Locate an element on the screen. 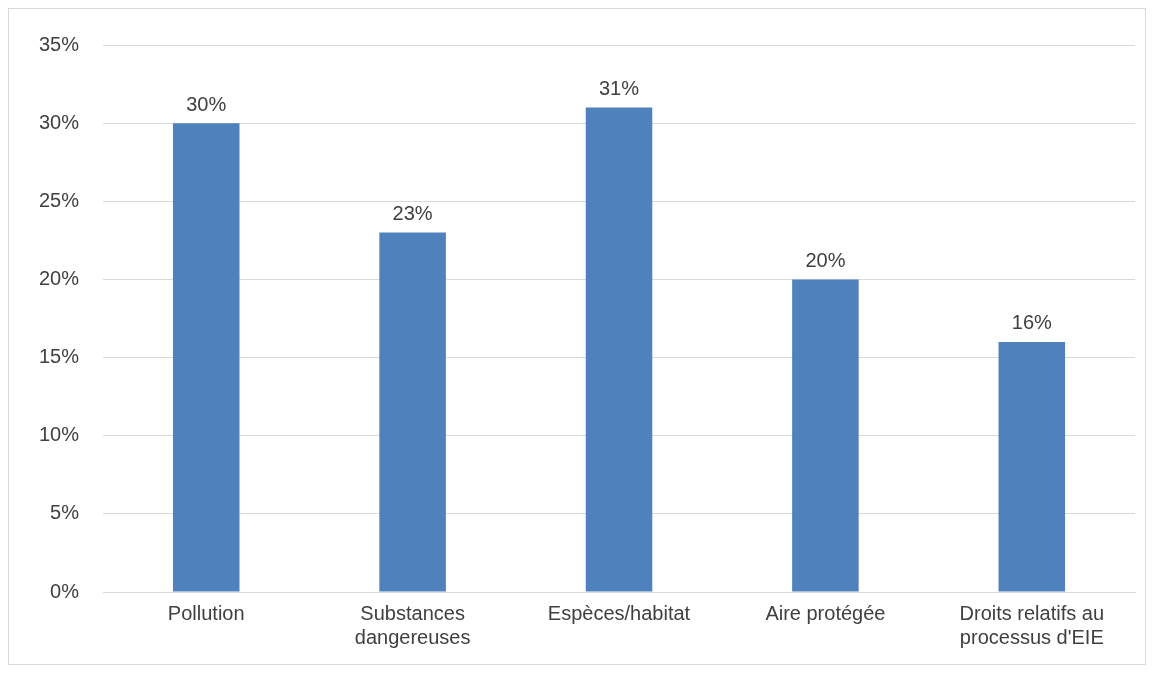 This screenshot has width=1156, height=675. x-tick-label: Aire protégée is located at coordinates (825, 612).